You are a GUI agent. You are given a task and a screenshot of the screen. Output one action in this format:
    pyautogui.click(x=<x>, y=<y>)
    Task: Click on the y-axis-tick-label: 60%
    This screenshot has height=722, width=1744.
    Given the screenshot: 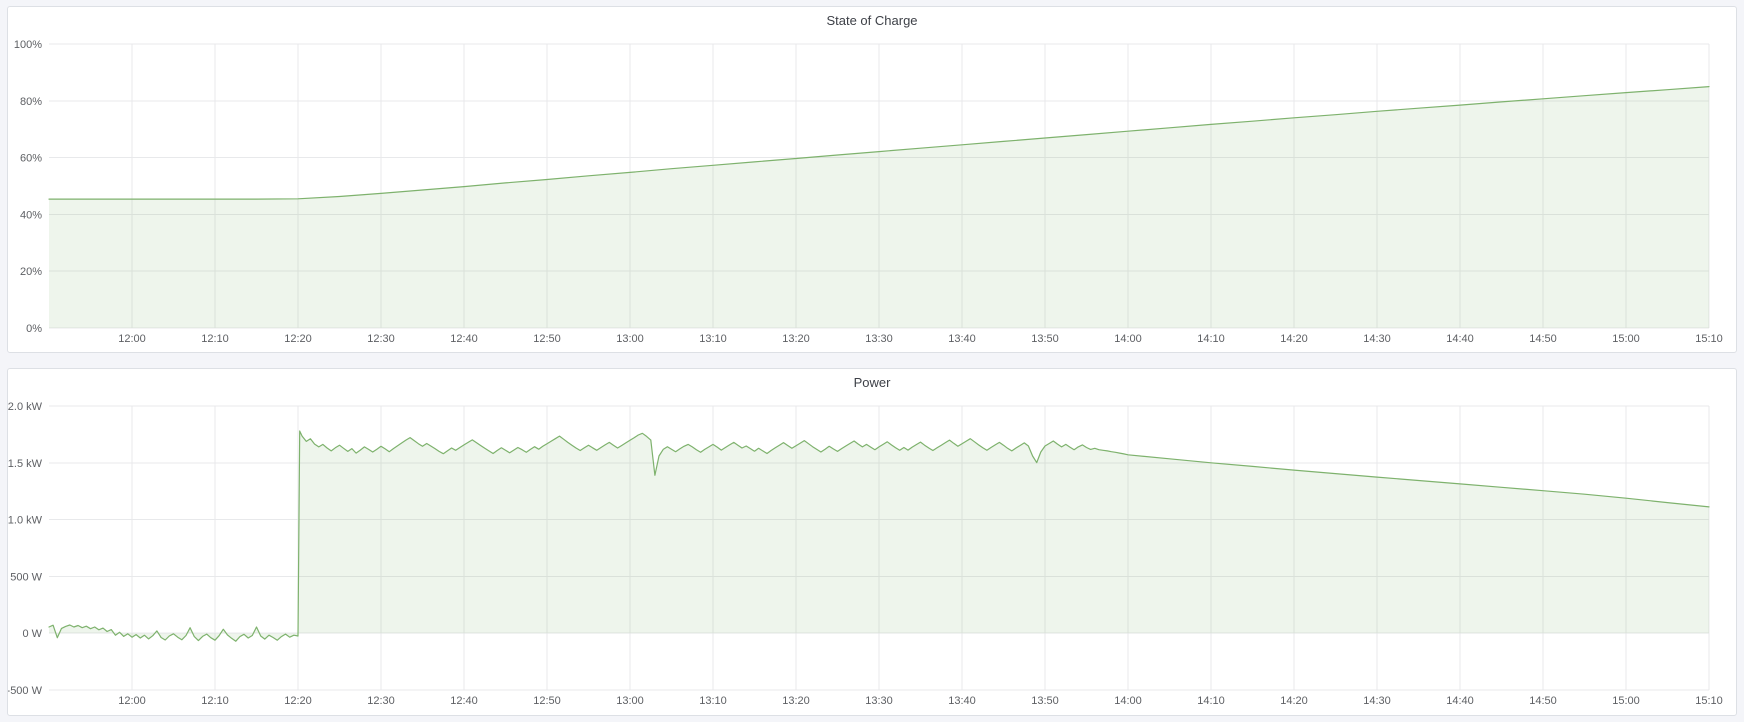 What is the action you would take?
    pyautogui.click(x=31, y=159)
    